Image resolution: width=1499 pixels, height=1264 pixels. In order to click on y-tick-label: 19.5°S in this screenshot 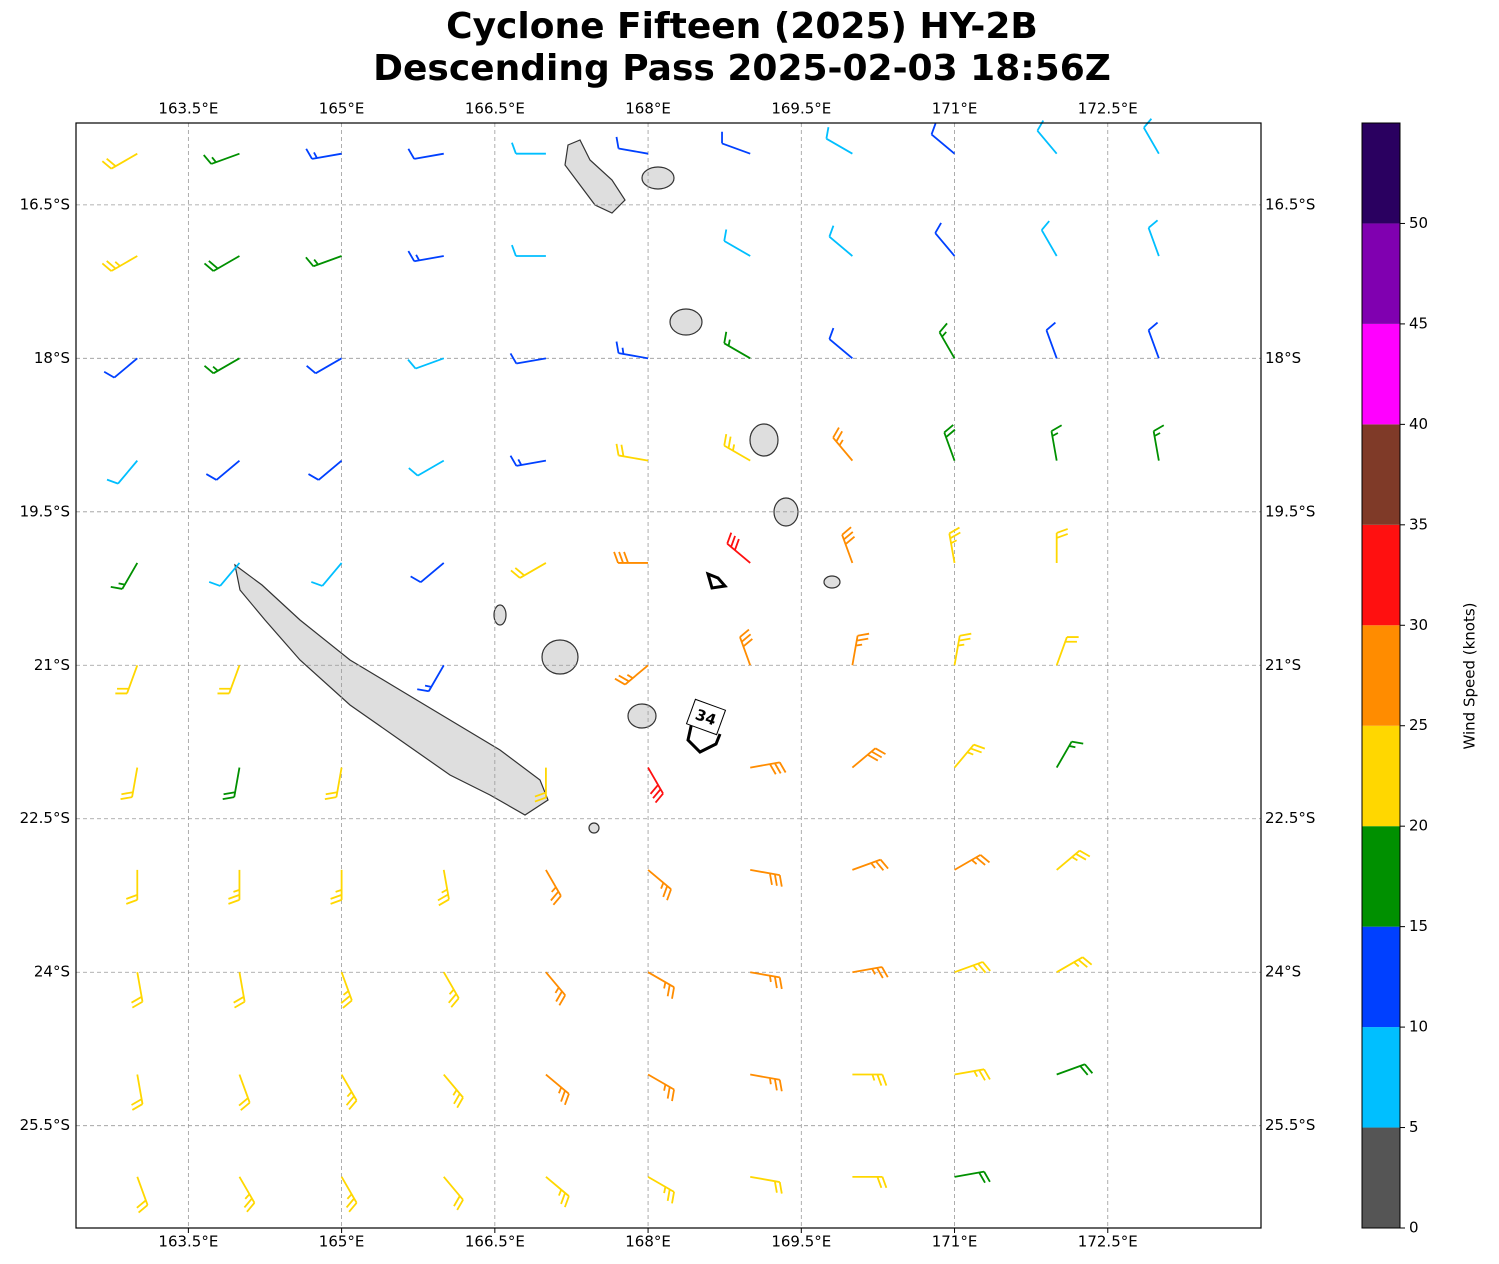, I will do `click(1290, 511)`.